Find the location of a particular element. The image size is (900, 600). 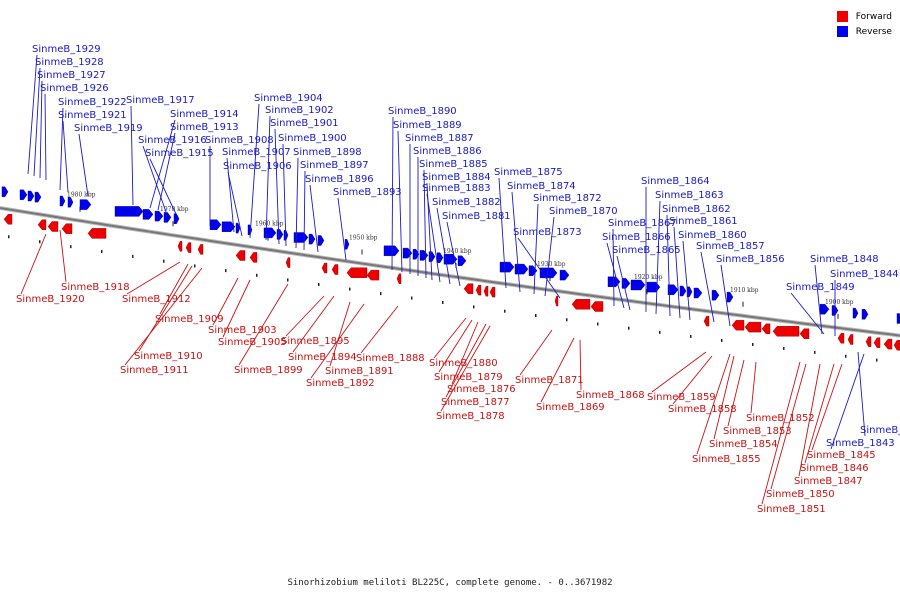

legend-item-reverse: Reverse is located at coordinates (864, 31).